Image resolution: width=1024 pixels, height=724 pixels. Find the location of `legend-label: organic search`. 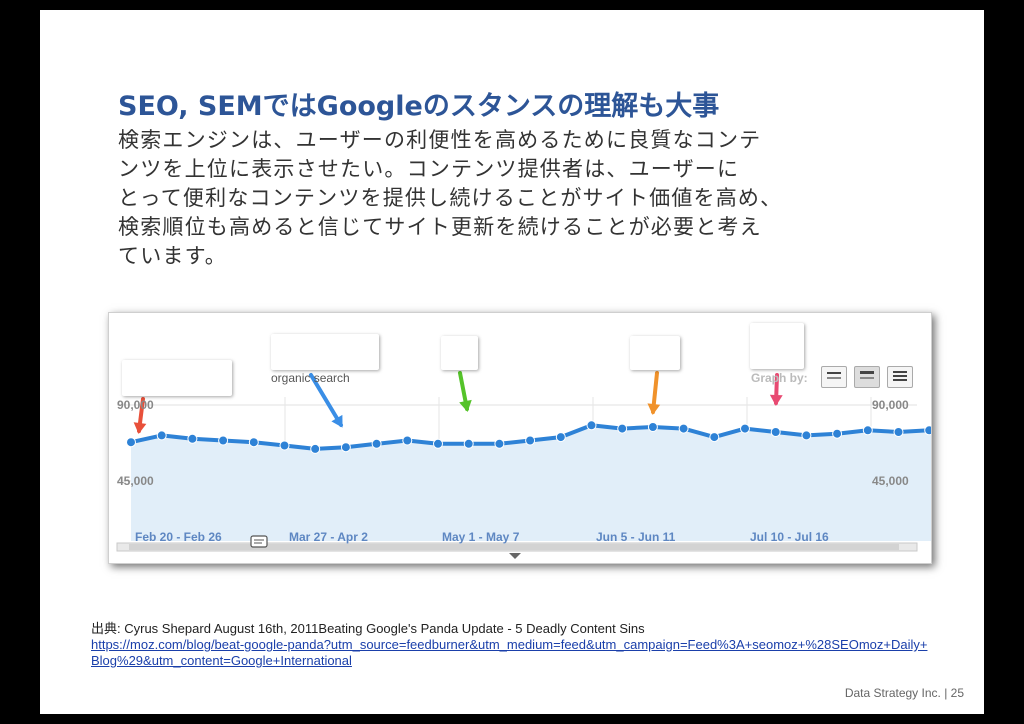

legend-label: organic search is located at coordinates (310, 378).